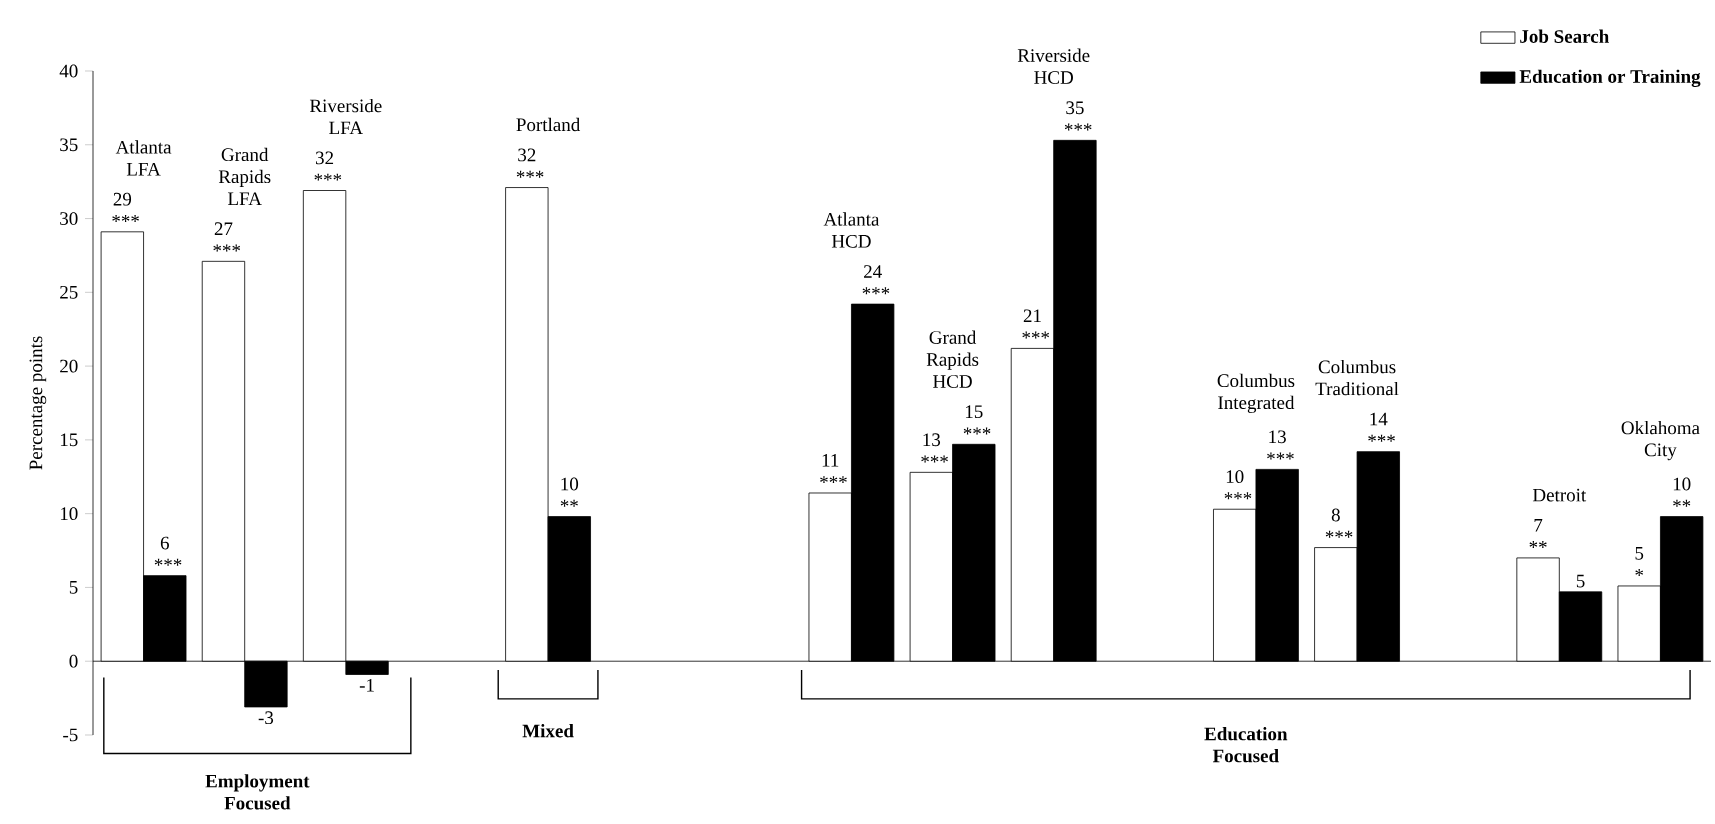 Image resolution: width=1715 pixels, height=824 pixels. I want to click on y-tick-label: 0, so click(73, 661).